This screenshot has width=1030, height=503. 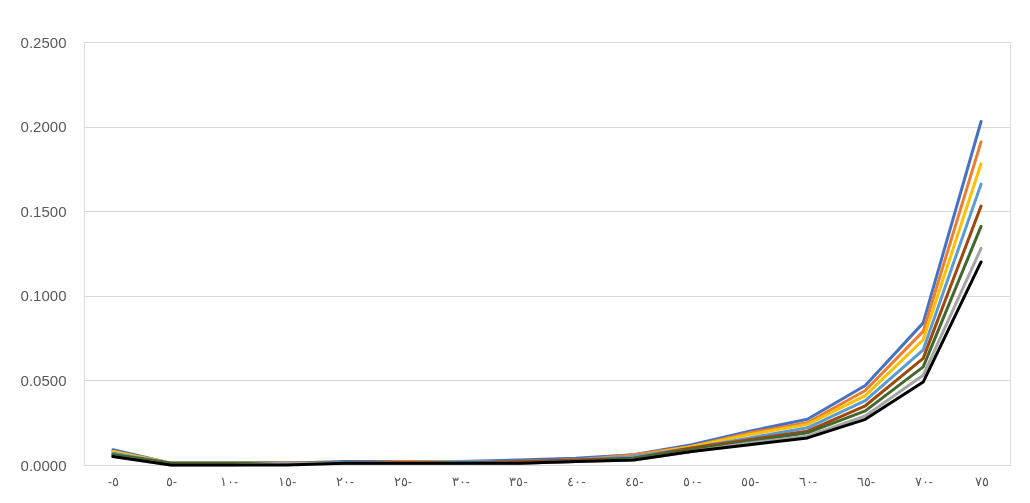 I want to click on y-tick-label: 0.1000, so click(x=43, y=296).